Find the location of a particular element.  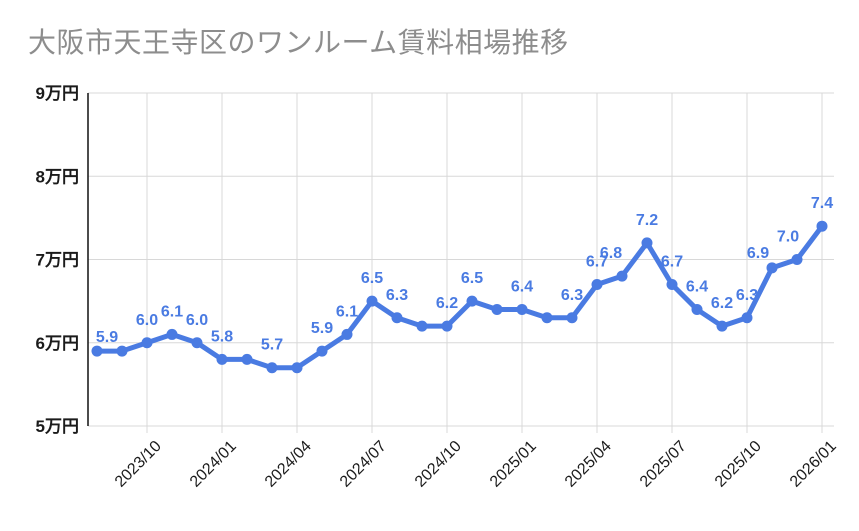

x-axis-tick-label: 2023/10 is located at coordinates (138, 464).